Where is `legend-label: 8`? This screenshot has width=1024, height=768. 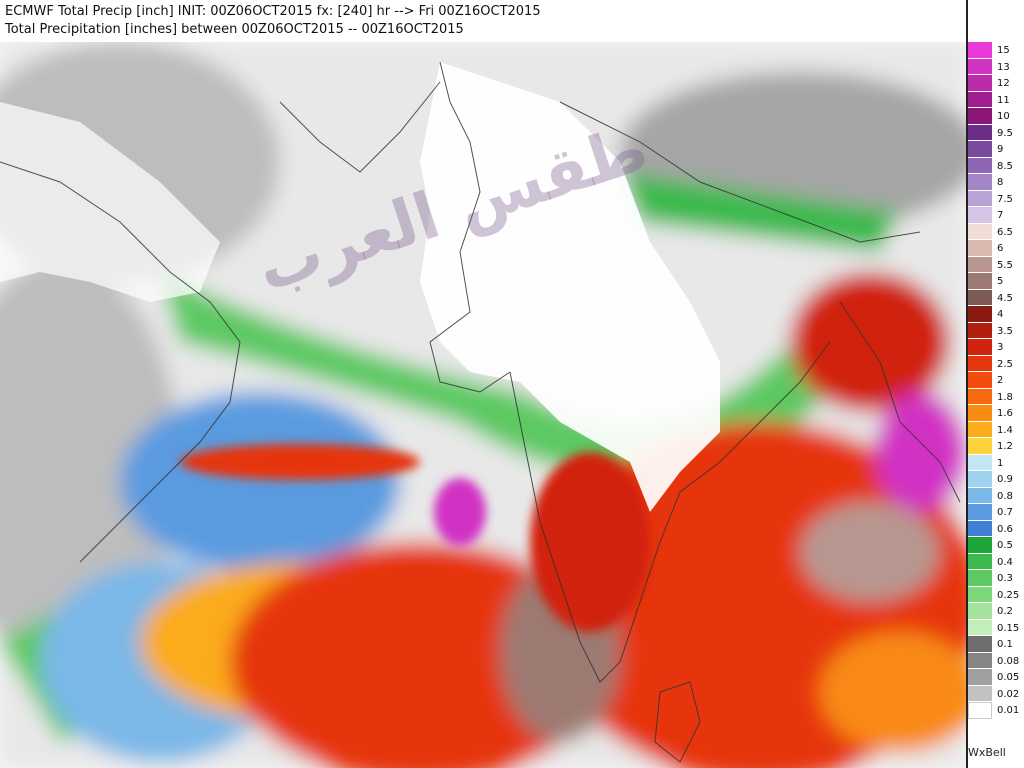 legend-label: 8 is located at coordinates (1000, 182).